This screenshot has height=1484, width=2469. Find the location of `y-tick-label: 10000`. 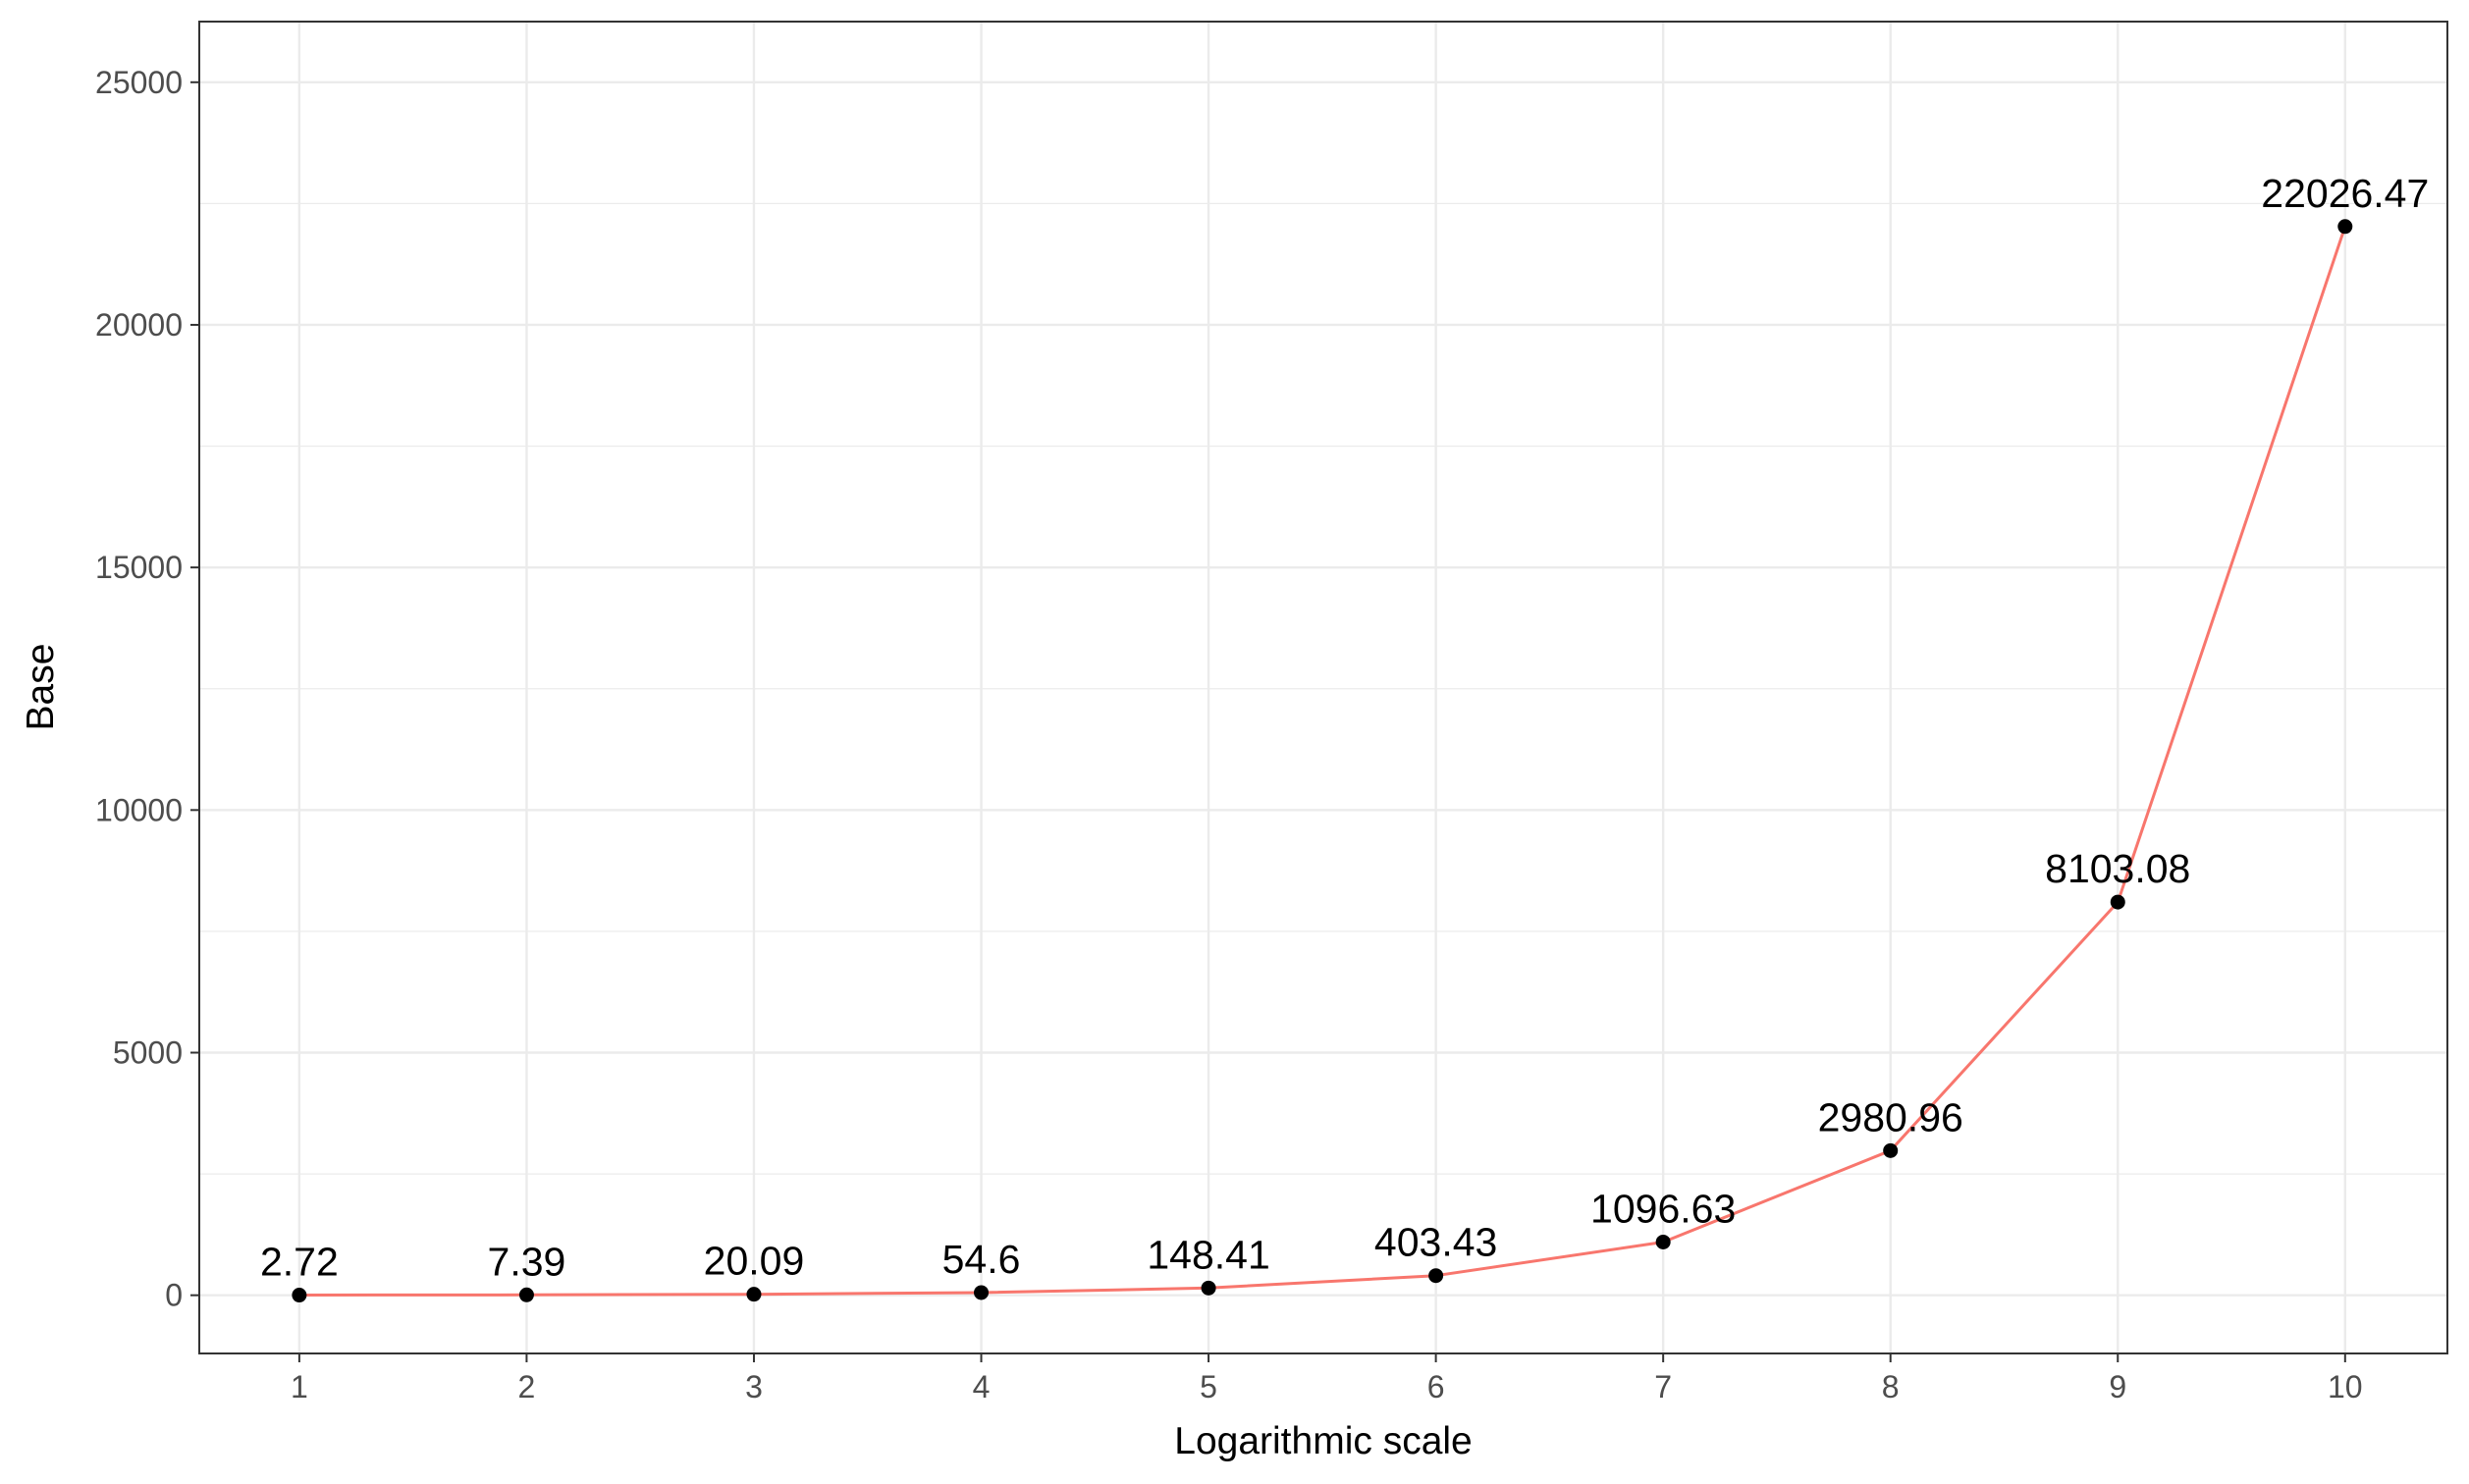

y-tick-label: 10000 is located at coordinates (139, 810).